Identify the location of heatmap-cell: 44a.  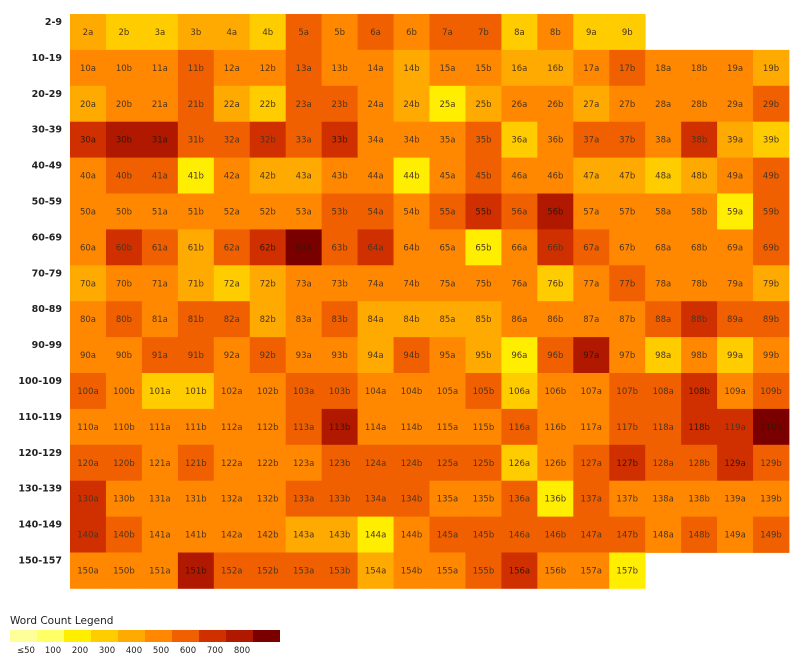
(375, 175).